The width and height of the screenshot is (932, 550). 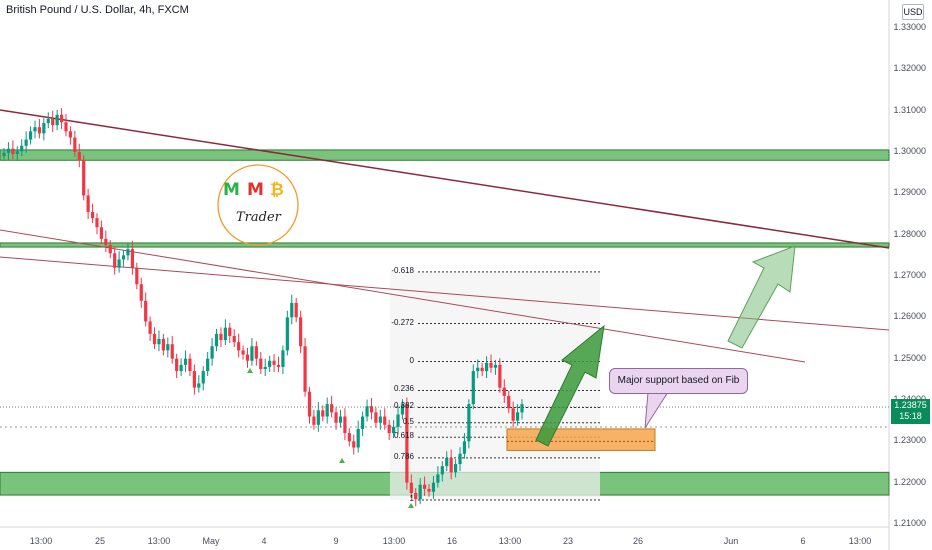 What do you see at coordinates (678, 381) in the screenshot?
I see `support-callout: Major support based on Fib` at bounding box center [678, 381].